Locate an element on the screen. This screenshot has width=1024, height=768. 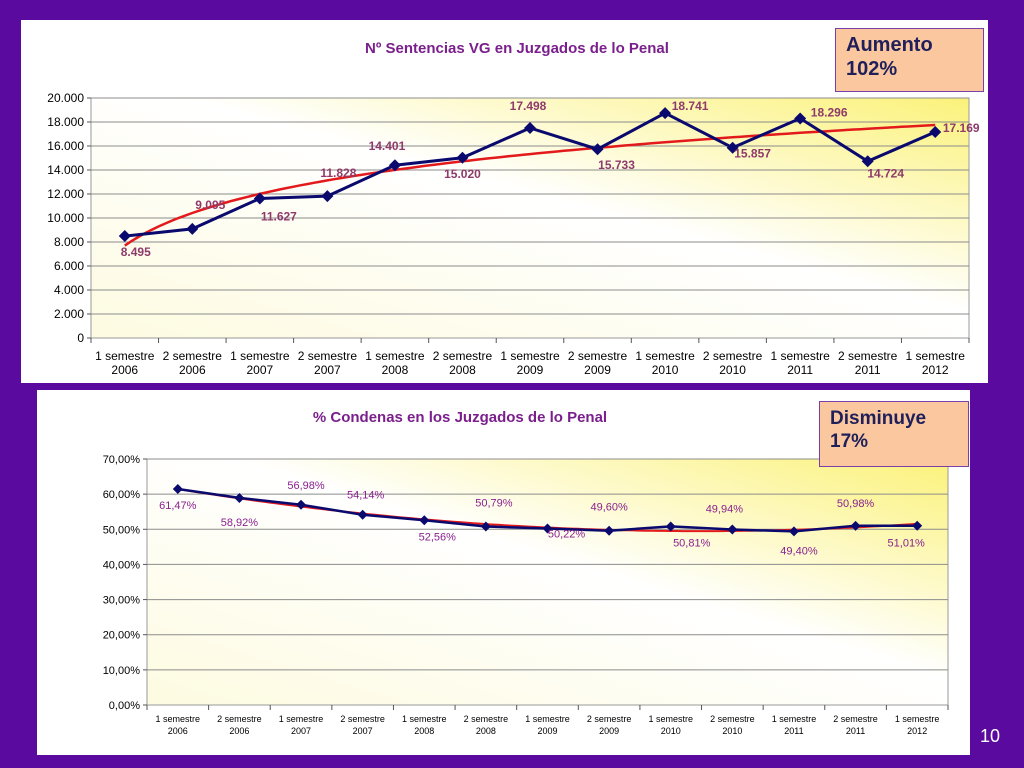
data-label: 18.741 is located at coordinates (690, 106).